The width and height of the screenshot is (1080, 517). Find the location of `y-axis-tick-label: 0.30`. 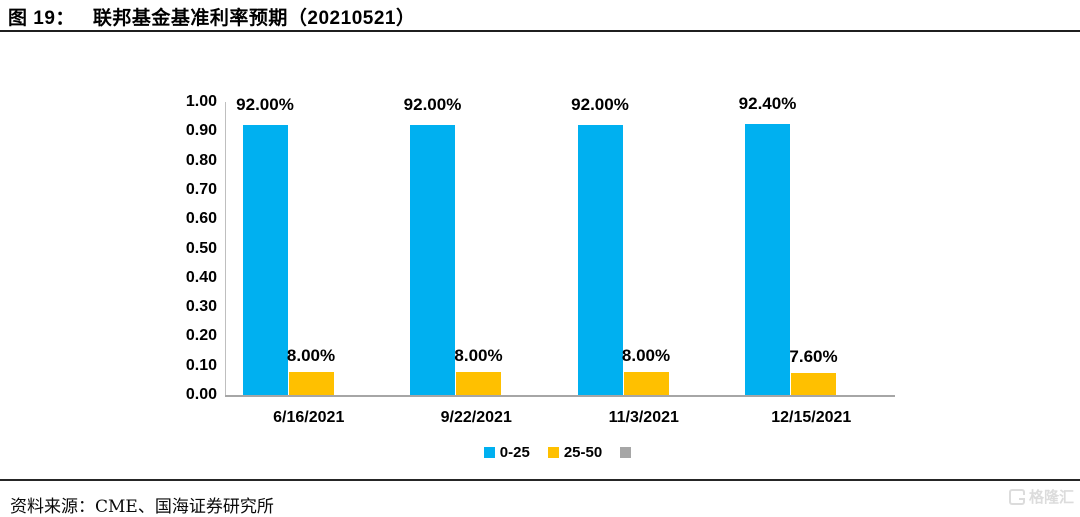

y-axis-tick-label: 0.30 is located at coordinates (201, 307).